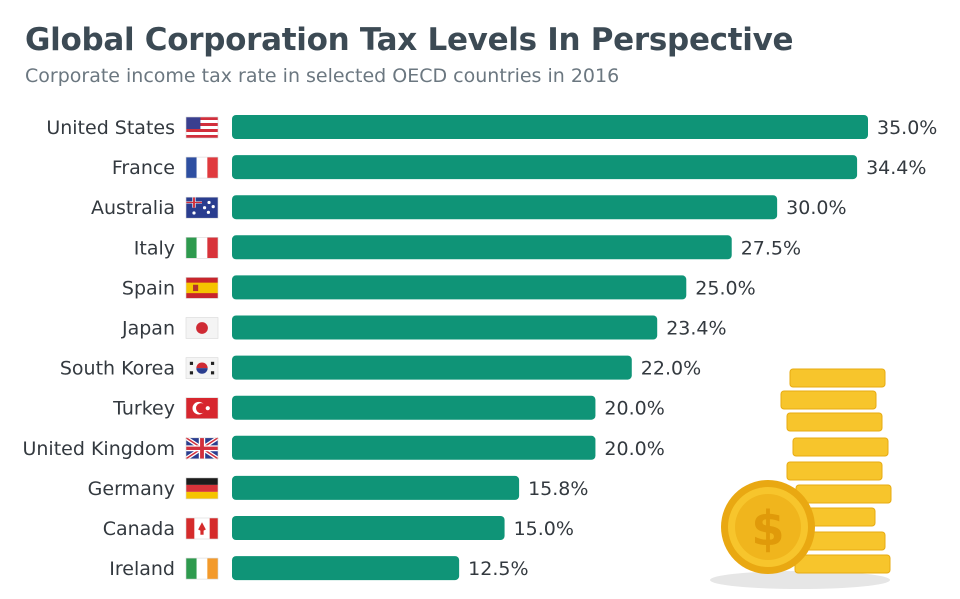 Image resolution: width=960 pixels, height=599 pixels. I want to click on bar-row: Ireland 12.5%, so click(319, 568).